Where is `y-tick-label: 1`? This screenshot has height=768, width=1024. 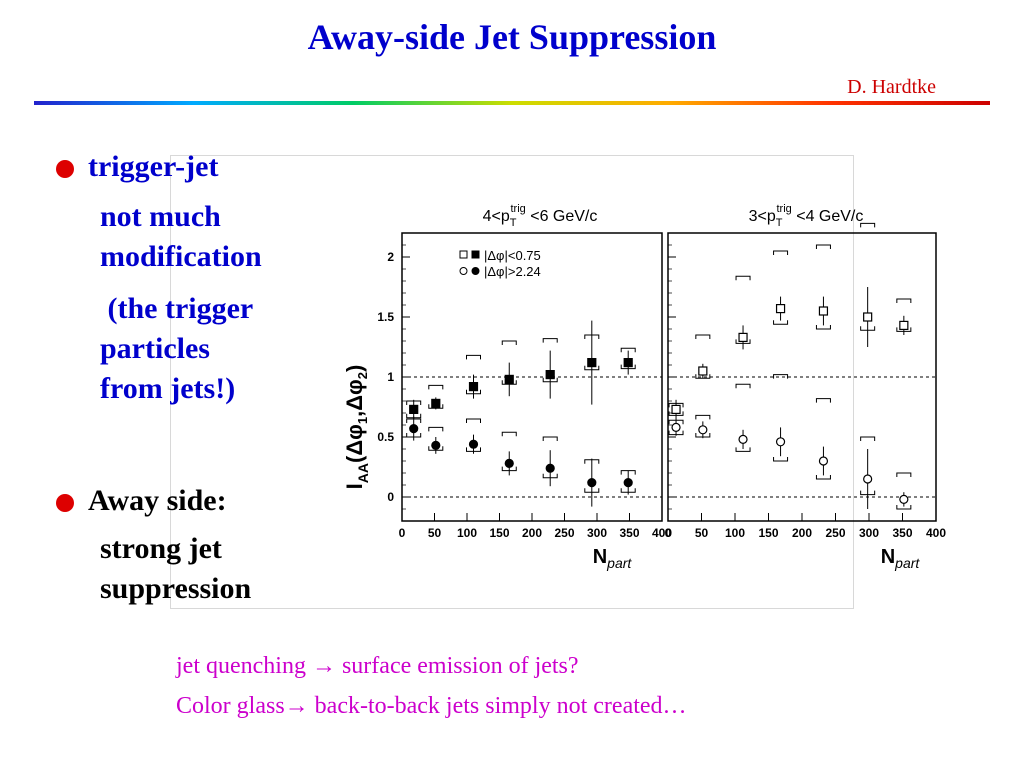 y-tick-label: 1 is located at coordinates (390, 377).